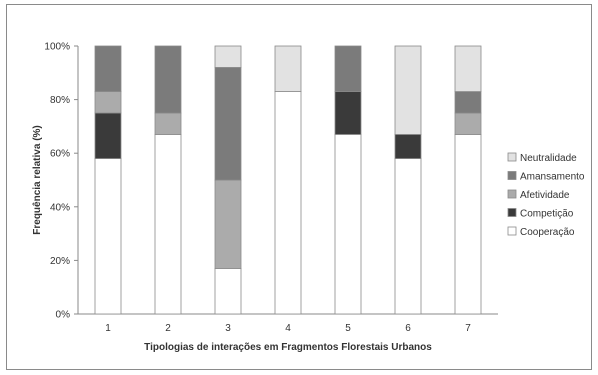  What do you see at coordinates (547, 232) in the screenshot?
I see `legend-label-cooperacao: Cooperação` at bounding box center [547, 232].